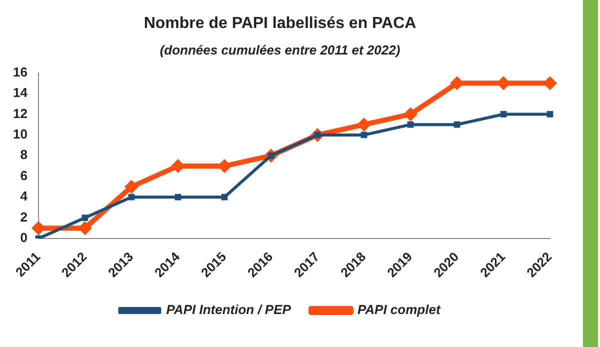 The image size is (600, 347). Describe the element at coordinates (24, 154) in the screenshot. I see `y-tick-label: 8` at that location.